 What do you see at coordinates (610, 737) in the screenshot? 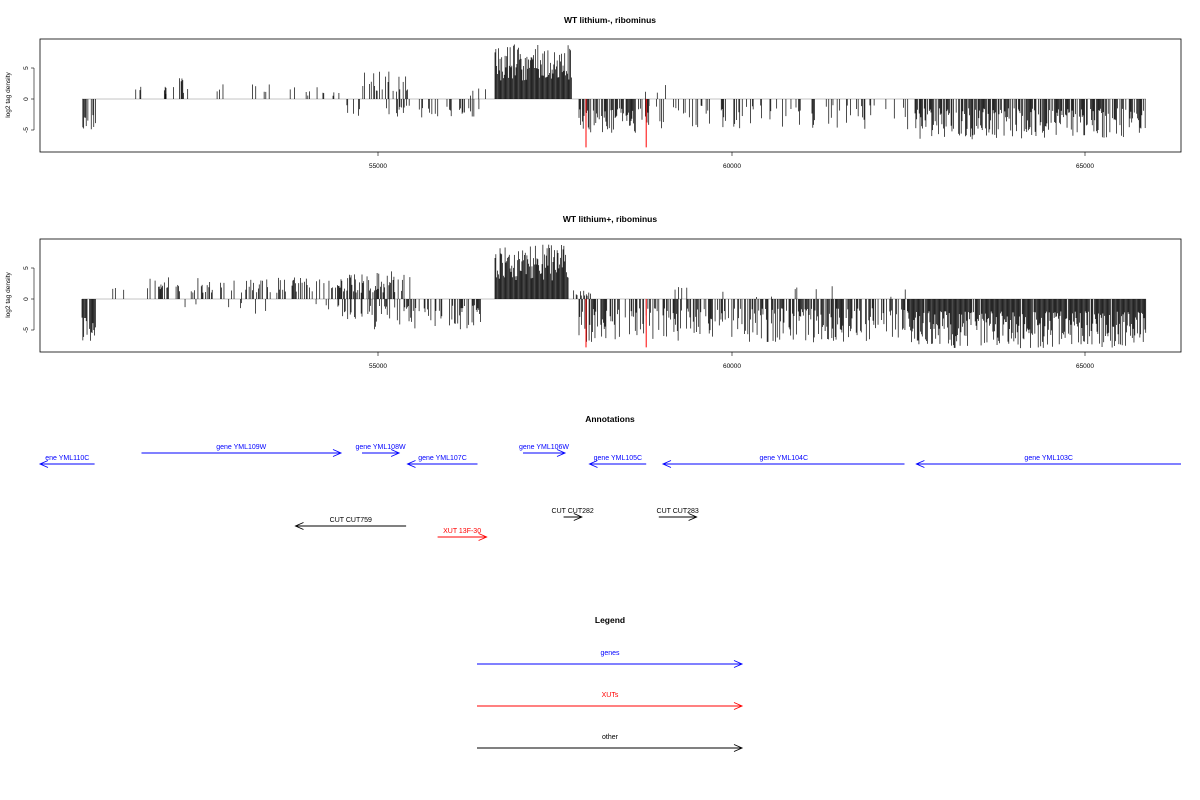
I see `legend-label: other` at bounding box center [610, 737].